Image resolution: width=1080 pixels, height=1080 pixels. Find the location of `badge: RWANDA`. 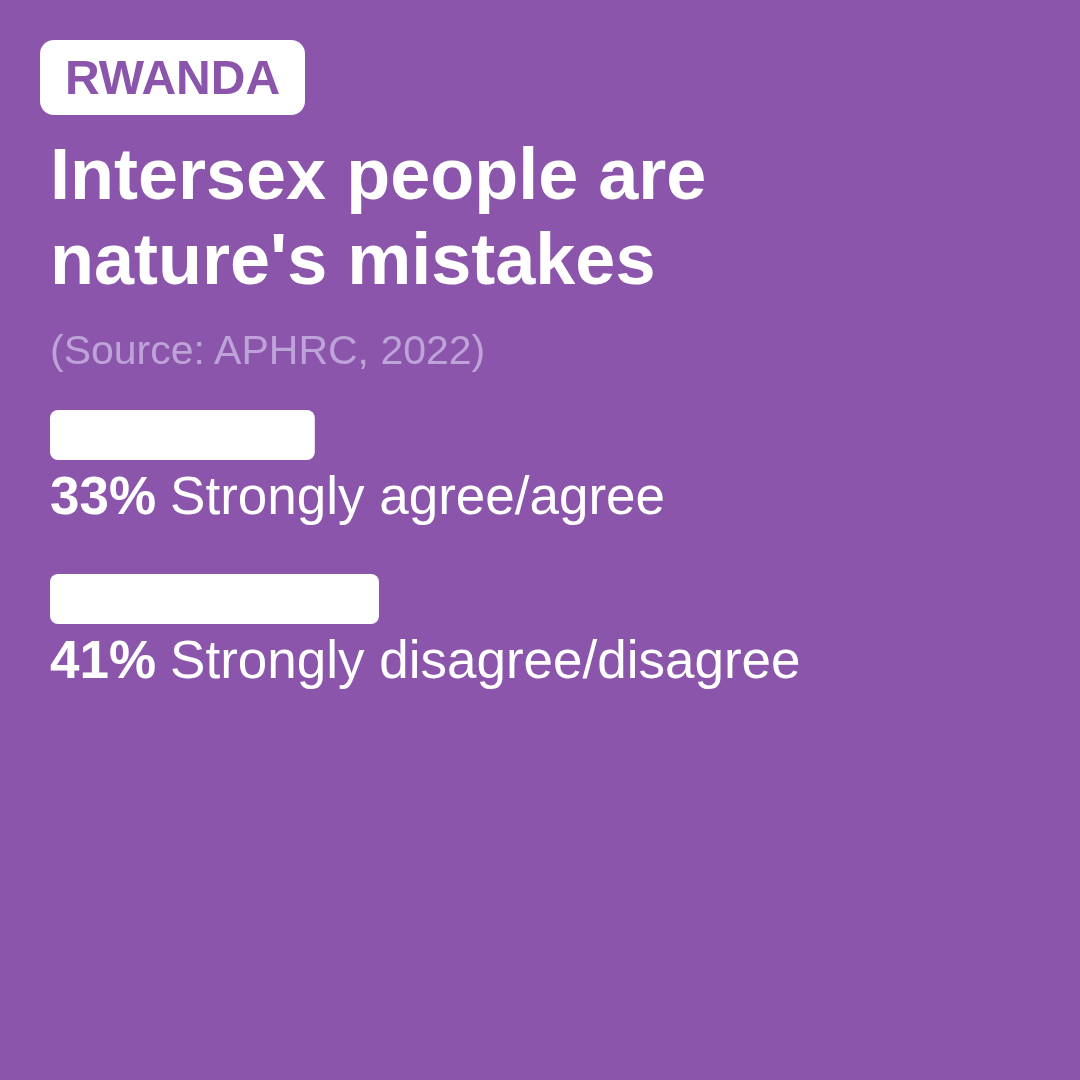

badge: RWANDA is located at coordinates (172, 77).